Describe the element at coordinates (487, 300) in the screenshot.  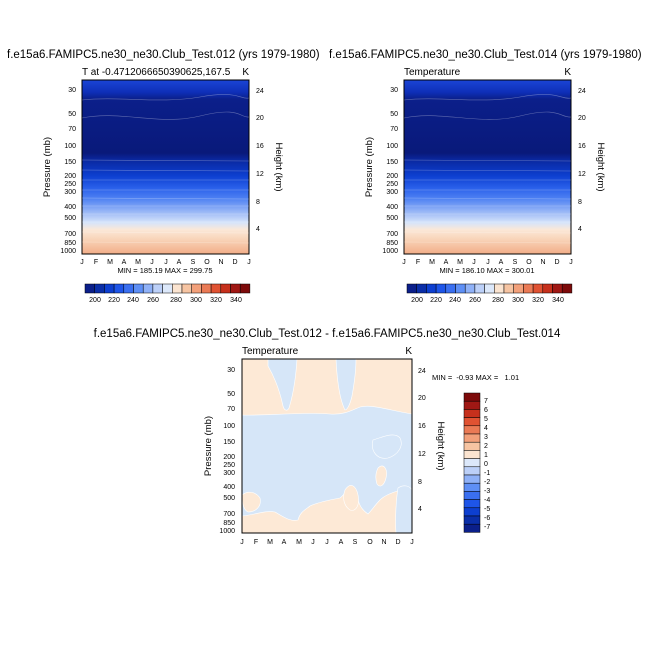
I see `panel-2-colorbar-labels: 200 220 240 260 280 300 320 340` at that location.